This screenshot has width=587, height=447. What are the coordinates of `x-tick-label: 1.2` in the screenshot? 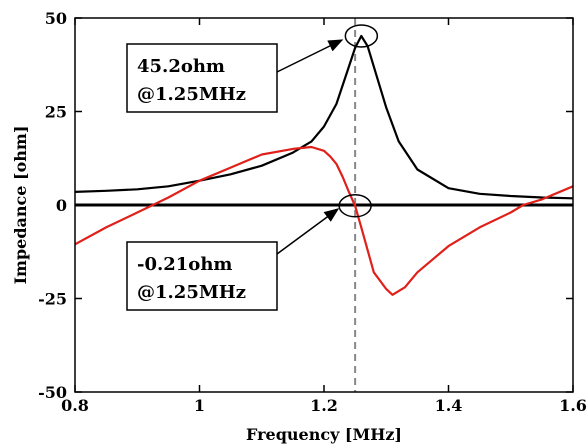 It's located at (324, 405).